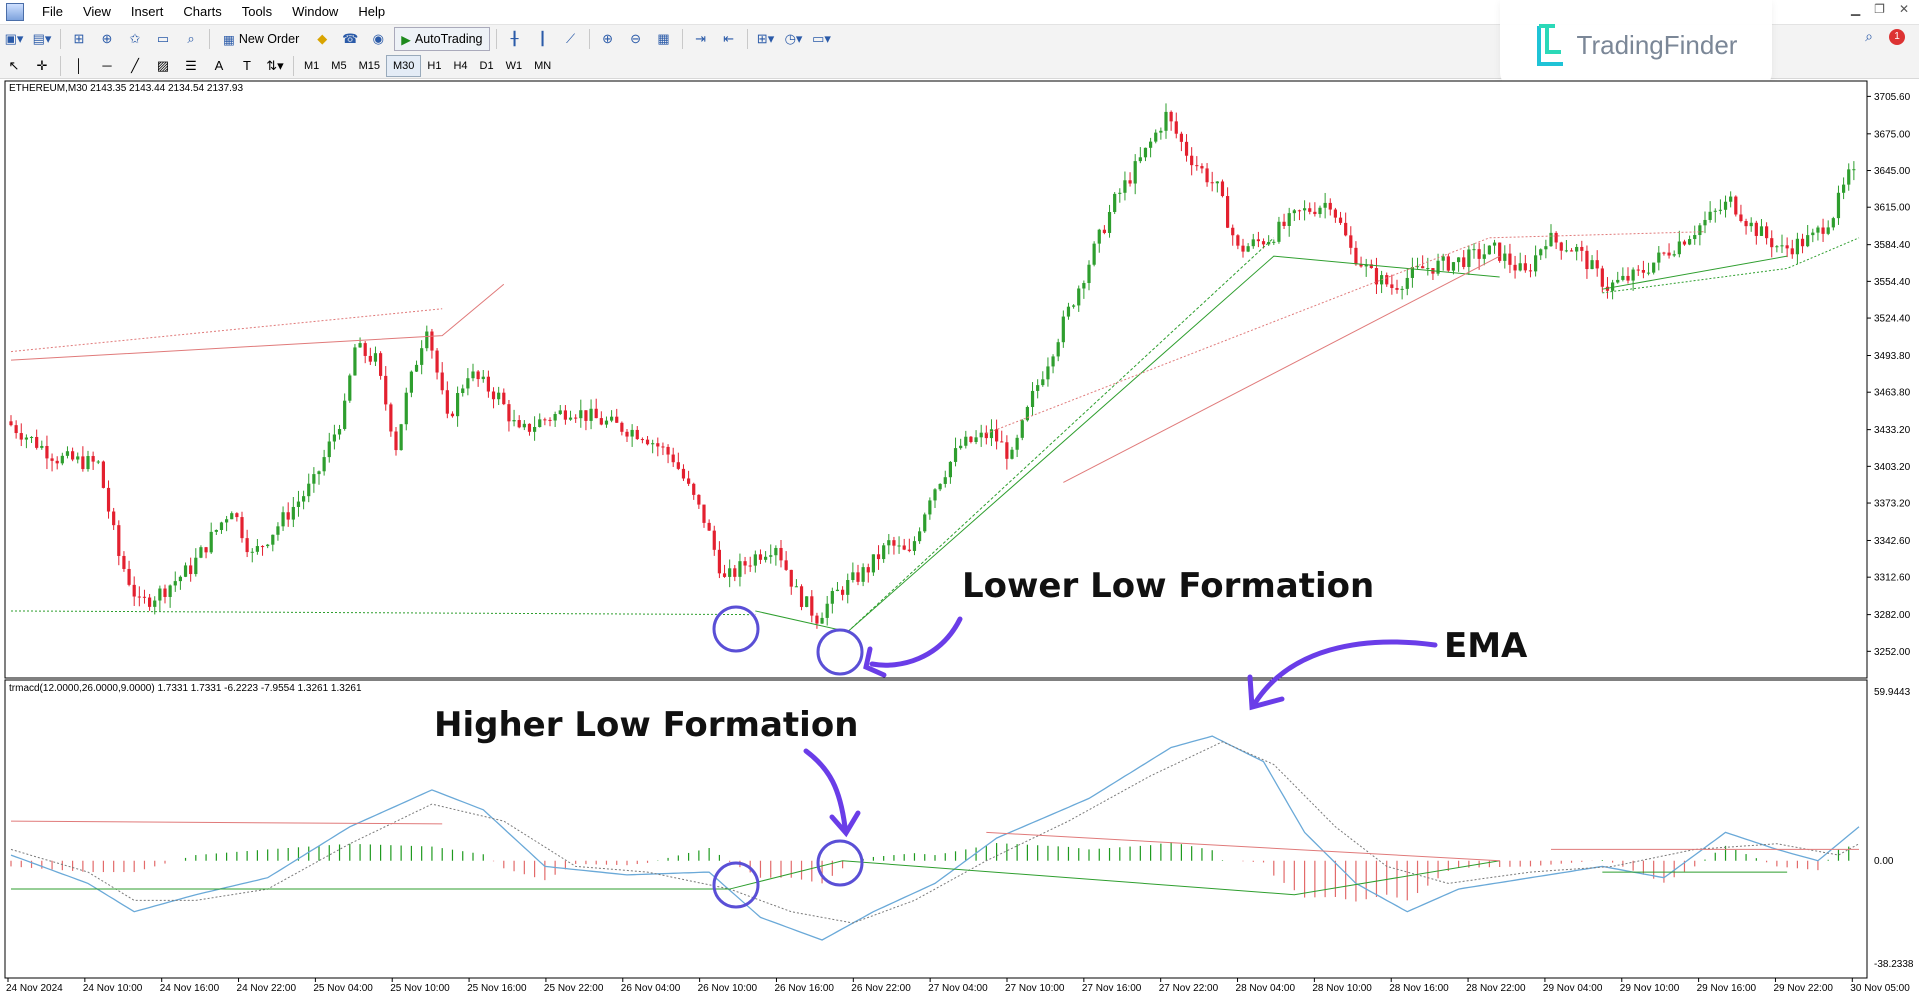 The width and height of the screenshot is (1919, 999). I want to click on timeframe-w1: W1, so click(514, 65).